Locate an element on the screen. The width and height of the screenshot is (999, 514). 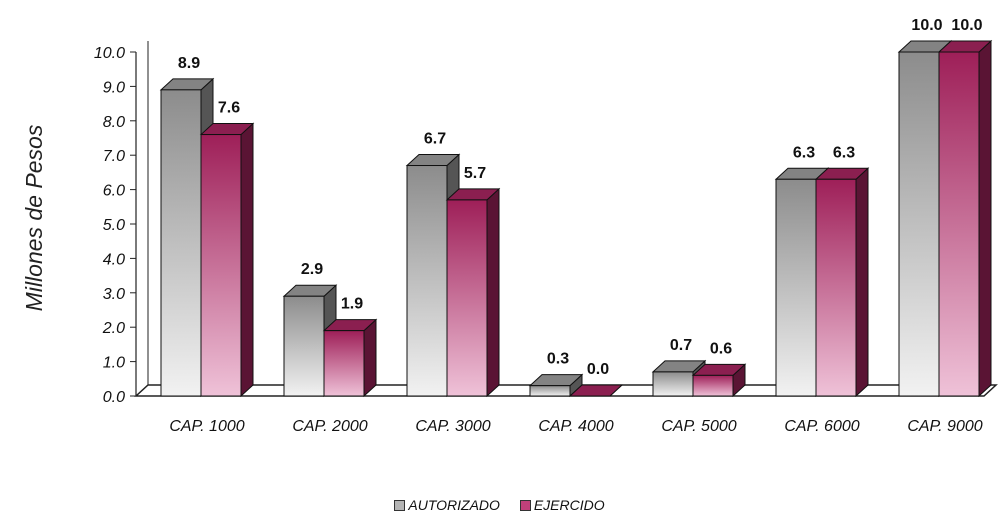
y-tick-label: 10.0 is located at coordinates (109, 53).